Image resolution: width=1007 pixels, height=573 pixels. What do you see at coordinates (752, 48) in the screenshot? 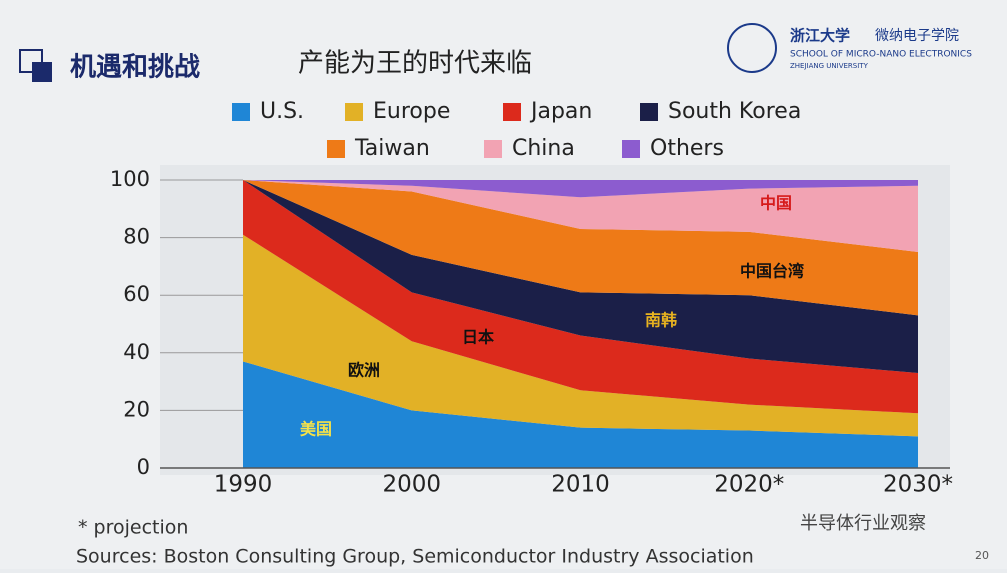
I see `logo-seal` at bounding box center [752, 48].